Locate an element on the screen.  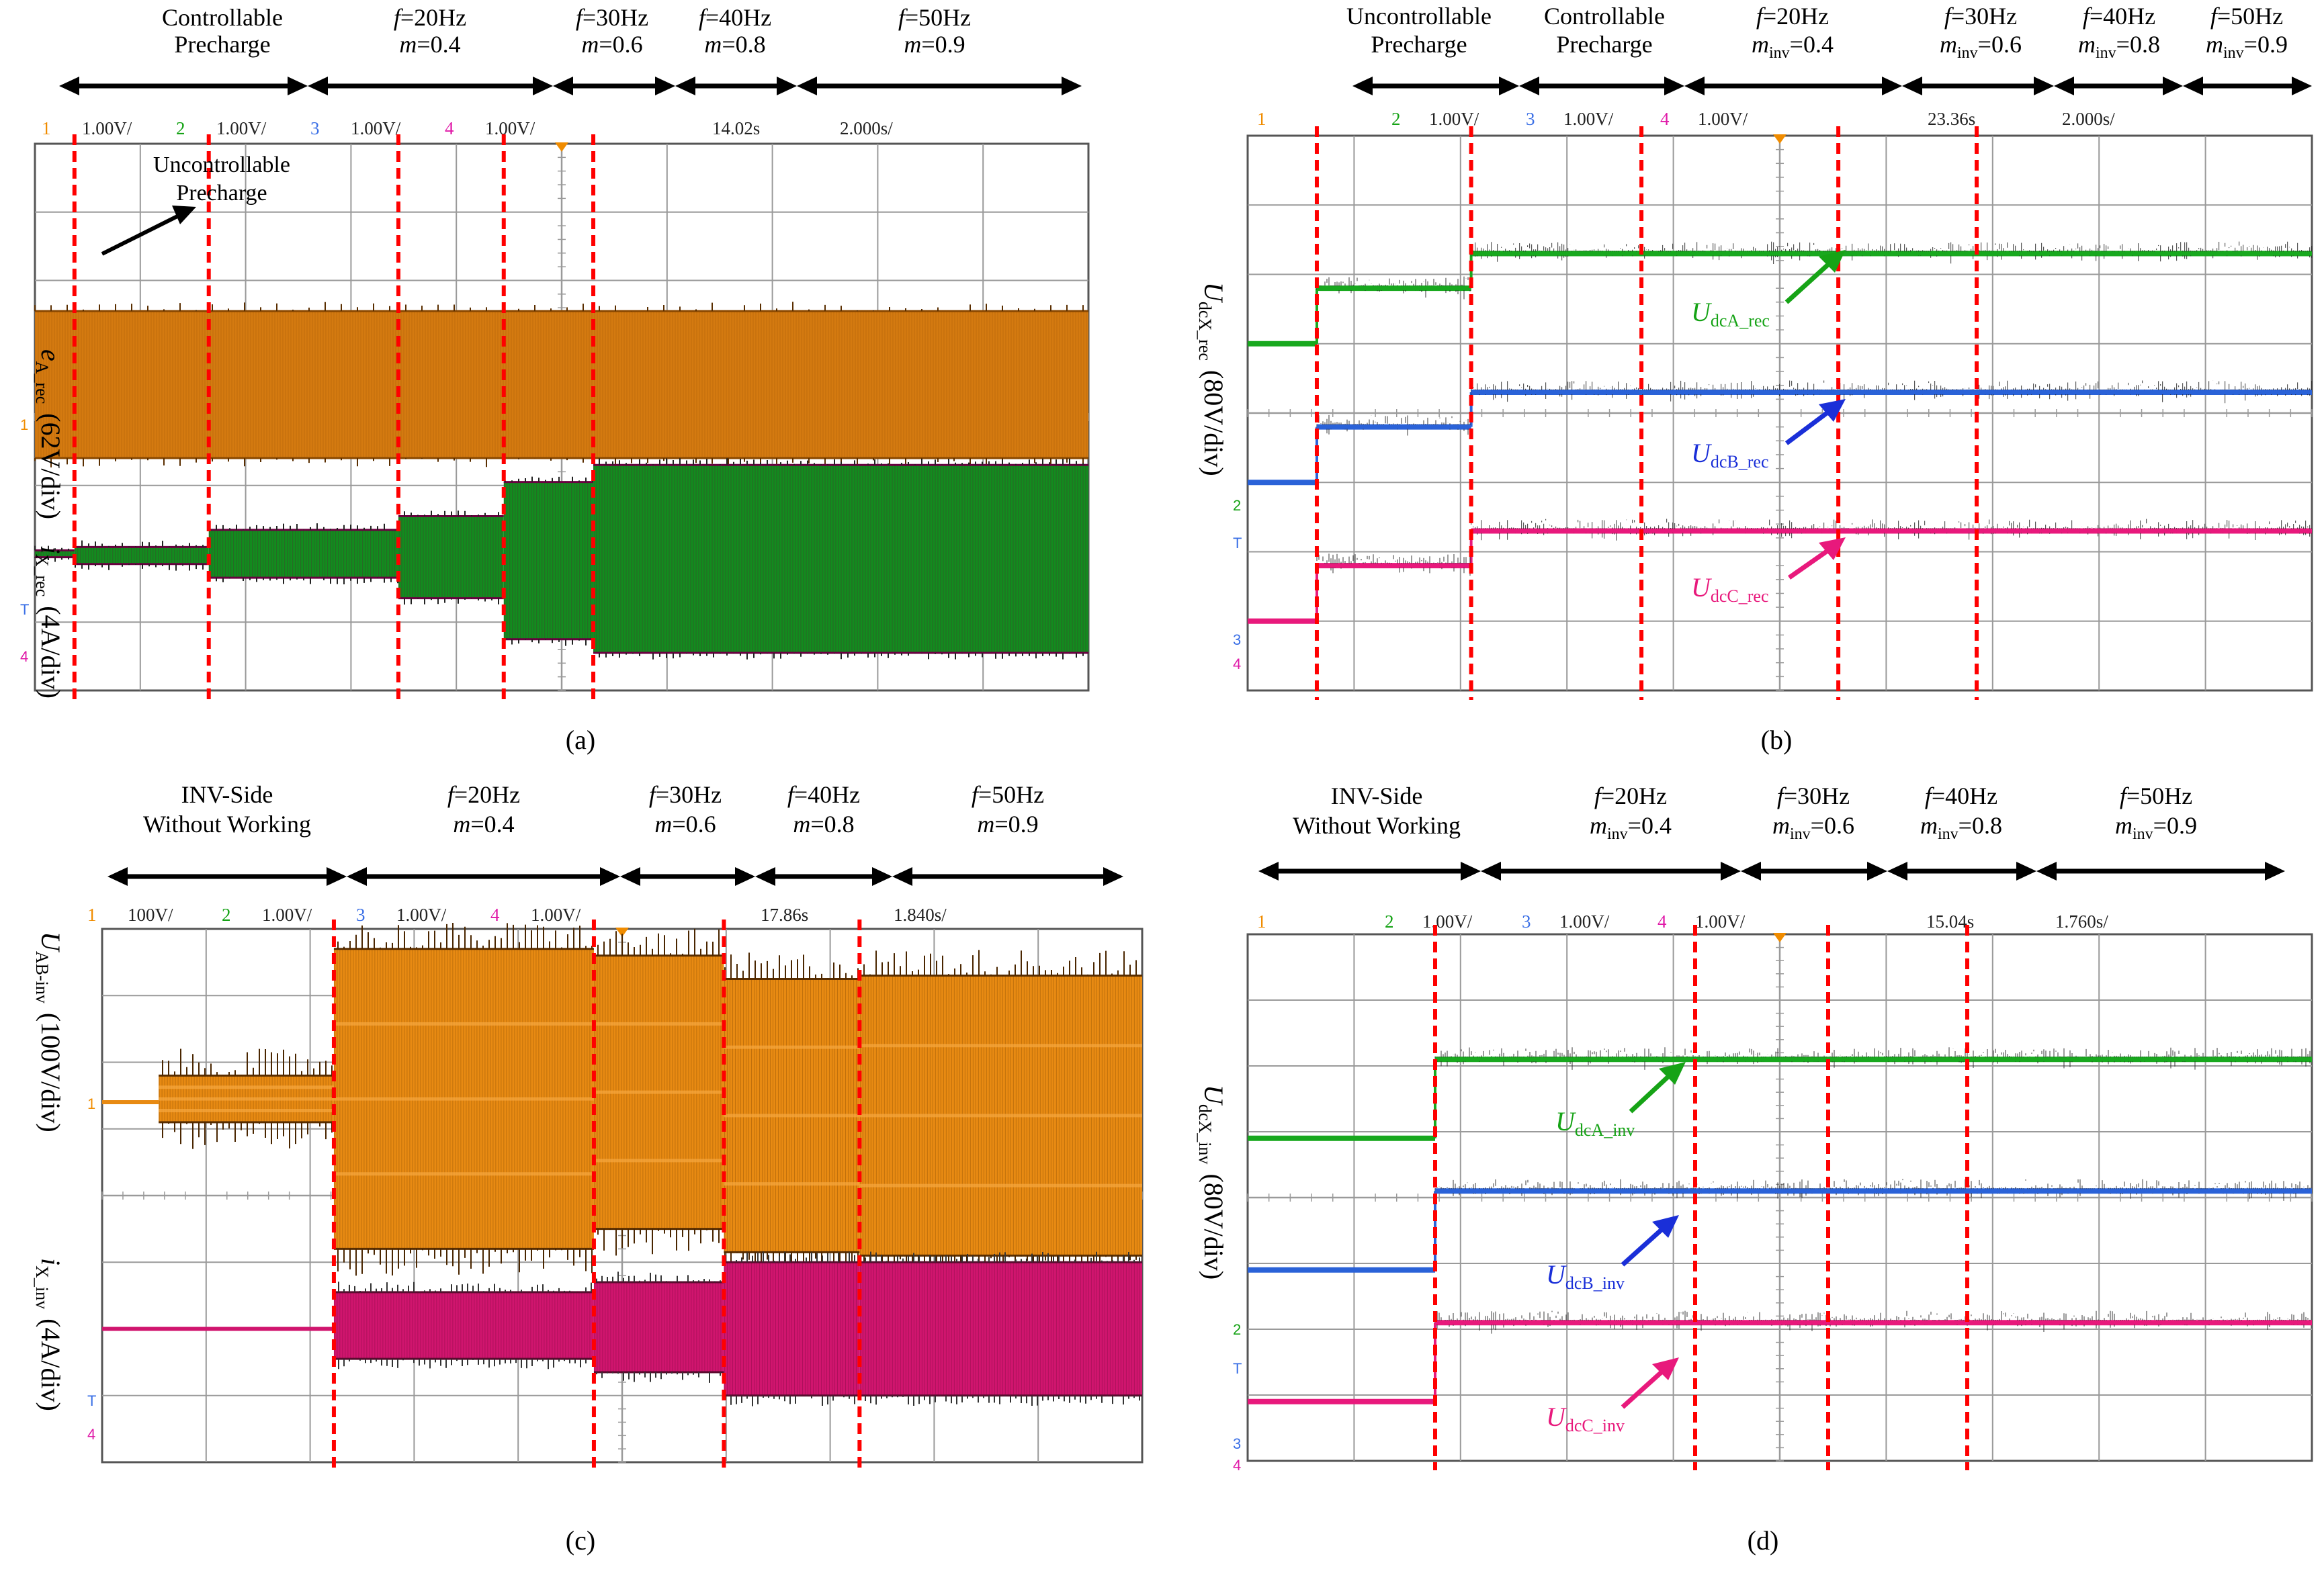
series-e-a-rec is located at coordinates (561, 385).